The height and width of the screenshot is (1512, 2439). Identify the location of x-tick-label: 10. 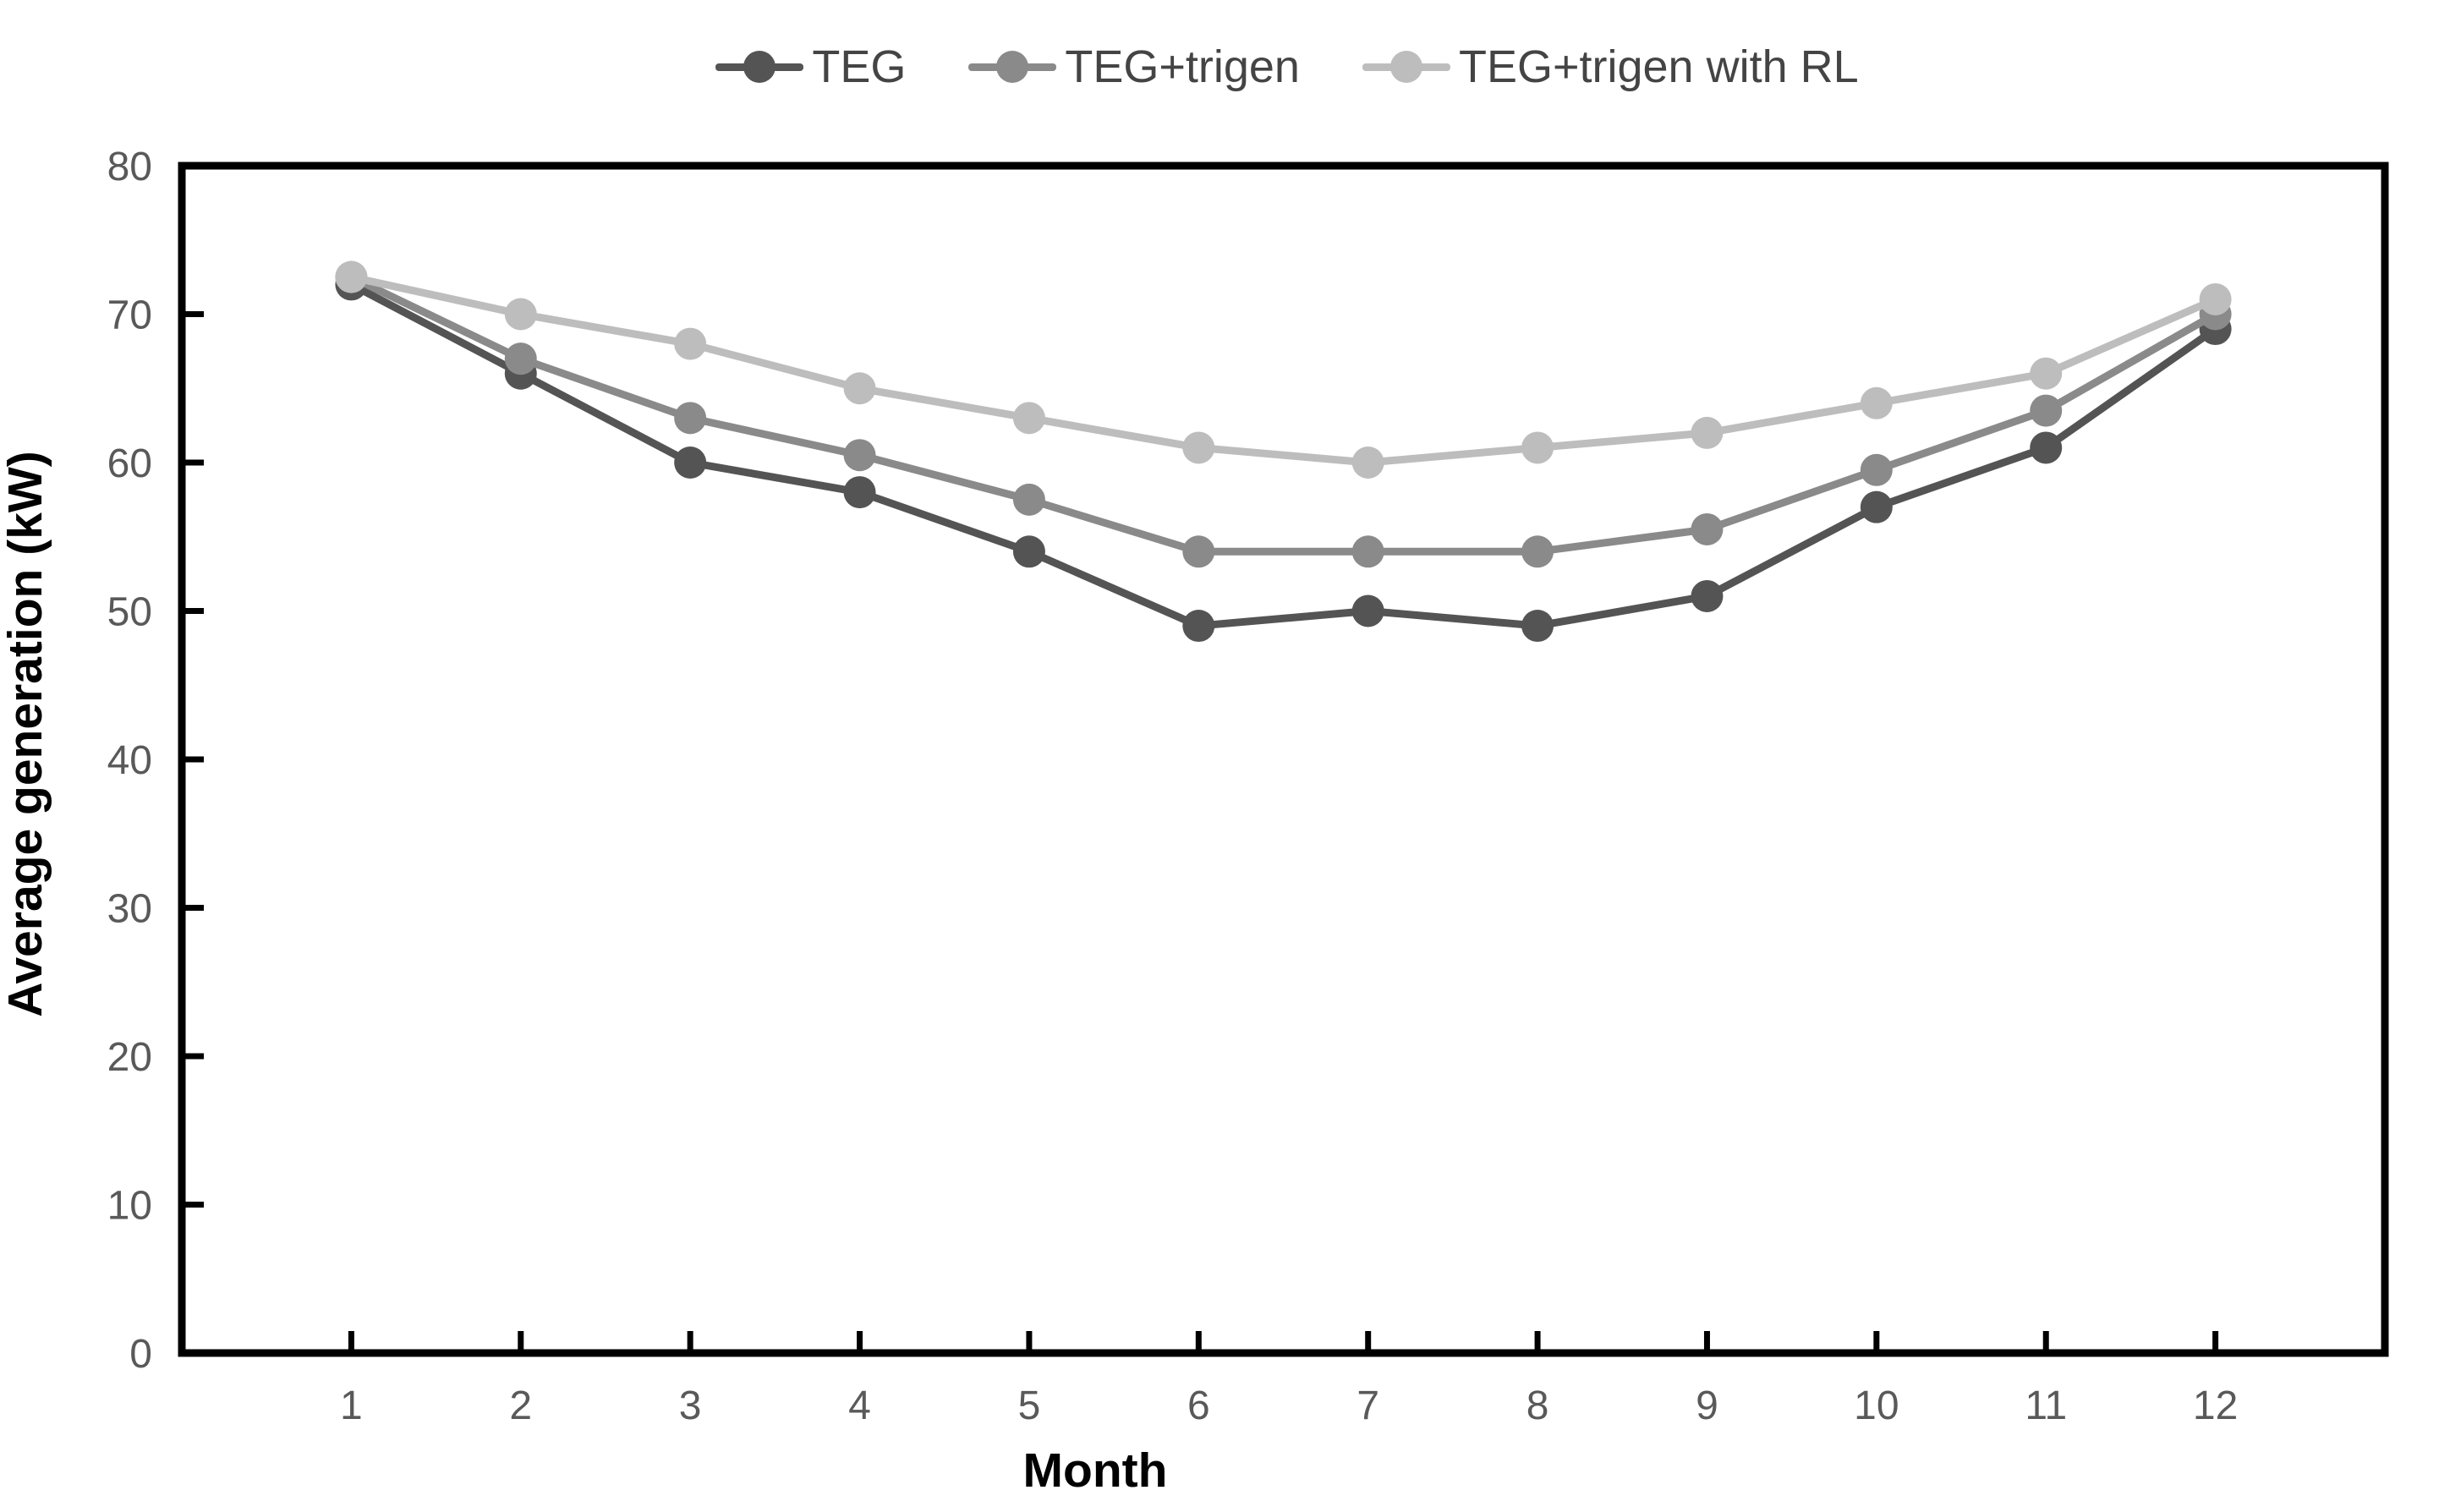
(1876, 1405).